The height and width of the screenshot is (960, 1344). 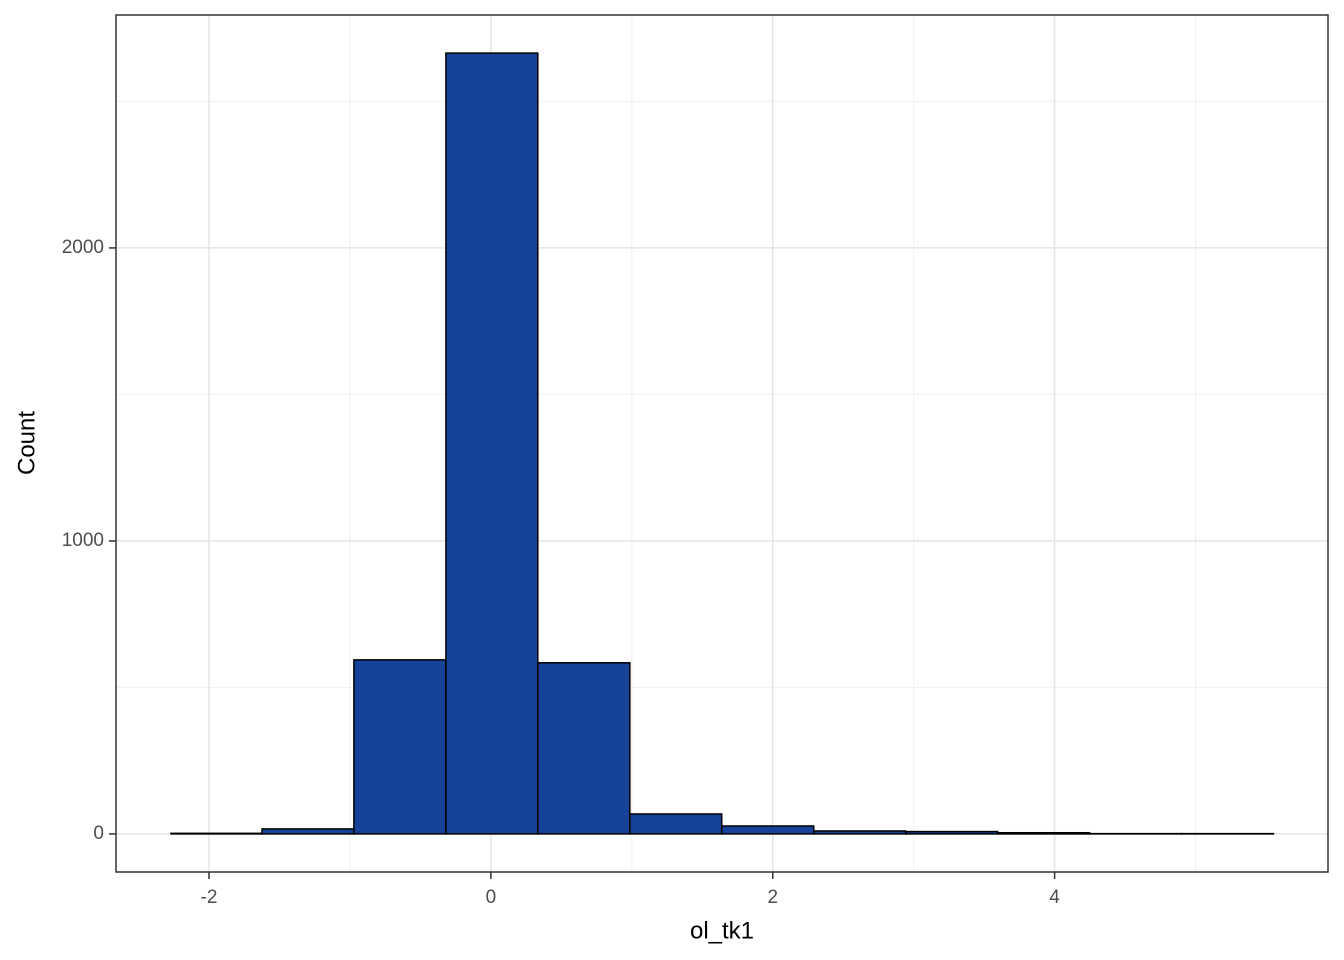 I want to click on y-tick-label: 0, so click(x=98, y=833).